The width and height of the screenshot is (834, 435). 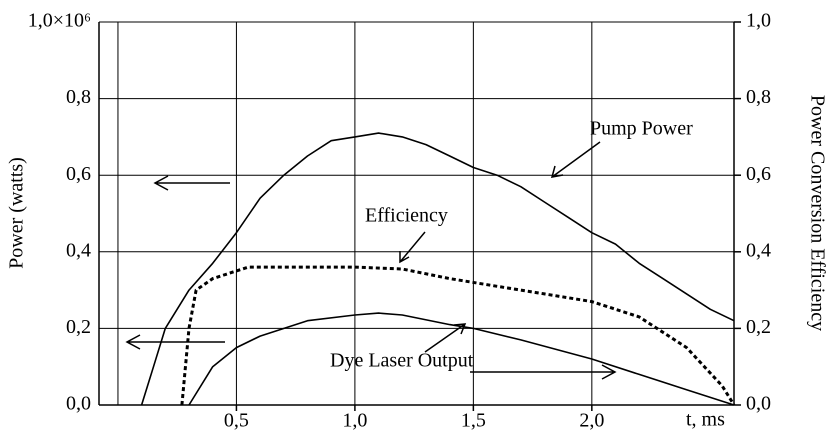 What do you see at coordinates (78, 97) in the screenshot?
I see `y-tick-label: 0,8` at bounding box center [78, 97].